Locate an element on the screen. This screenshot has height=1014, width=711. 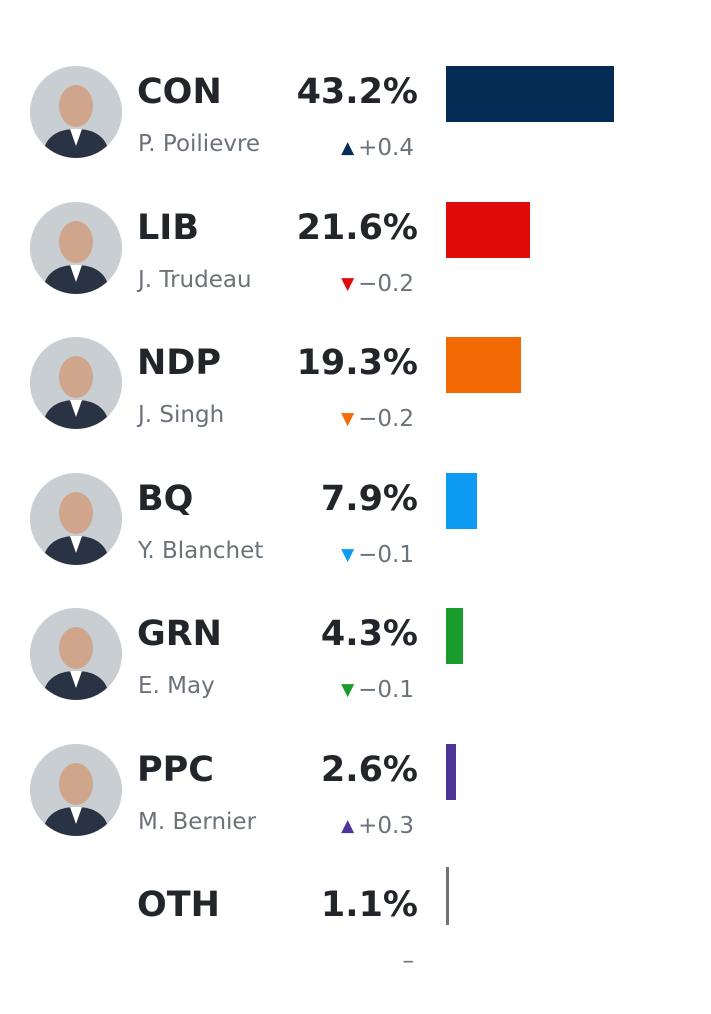
party-name: PPC is located at coordinates (175, 769).